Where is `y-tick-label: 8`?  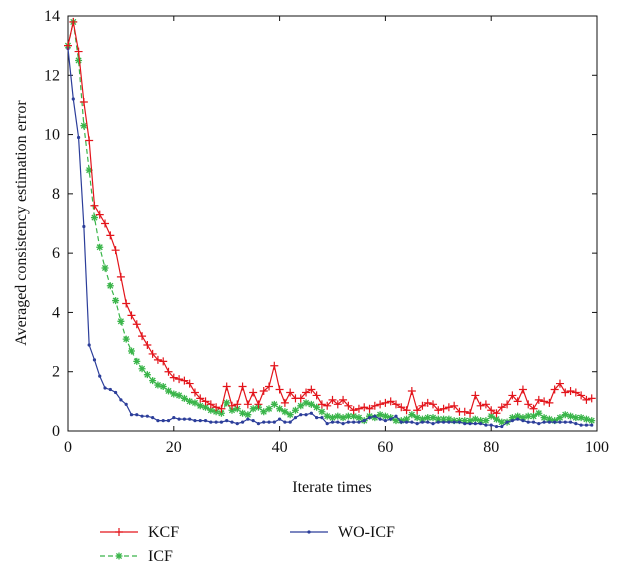
y-tick-label: 8 is located at coordinates (56, 194).